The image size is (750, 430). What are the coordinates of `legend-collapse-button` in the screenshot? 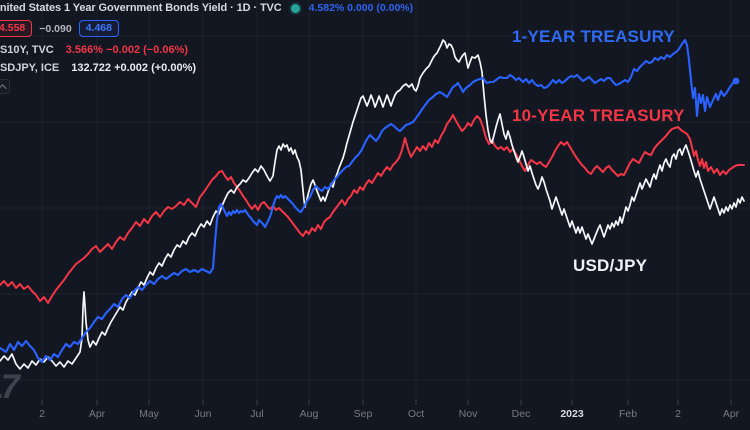 It's located at (5, 86).